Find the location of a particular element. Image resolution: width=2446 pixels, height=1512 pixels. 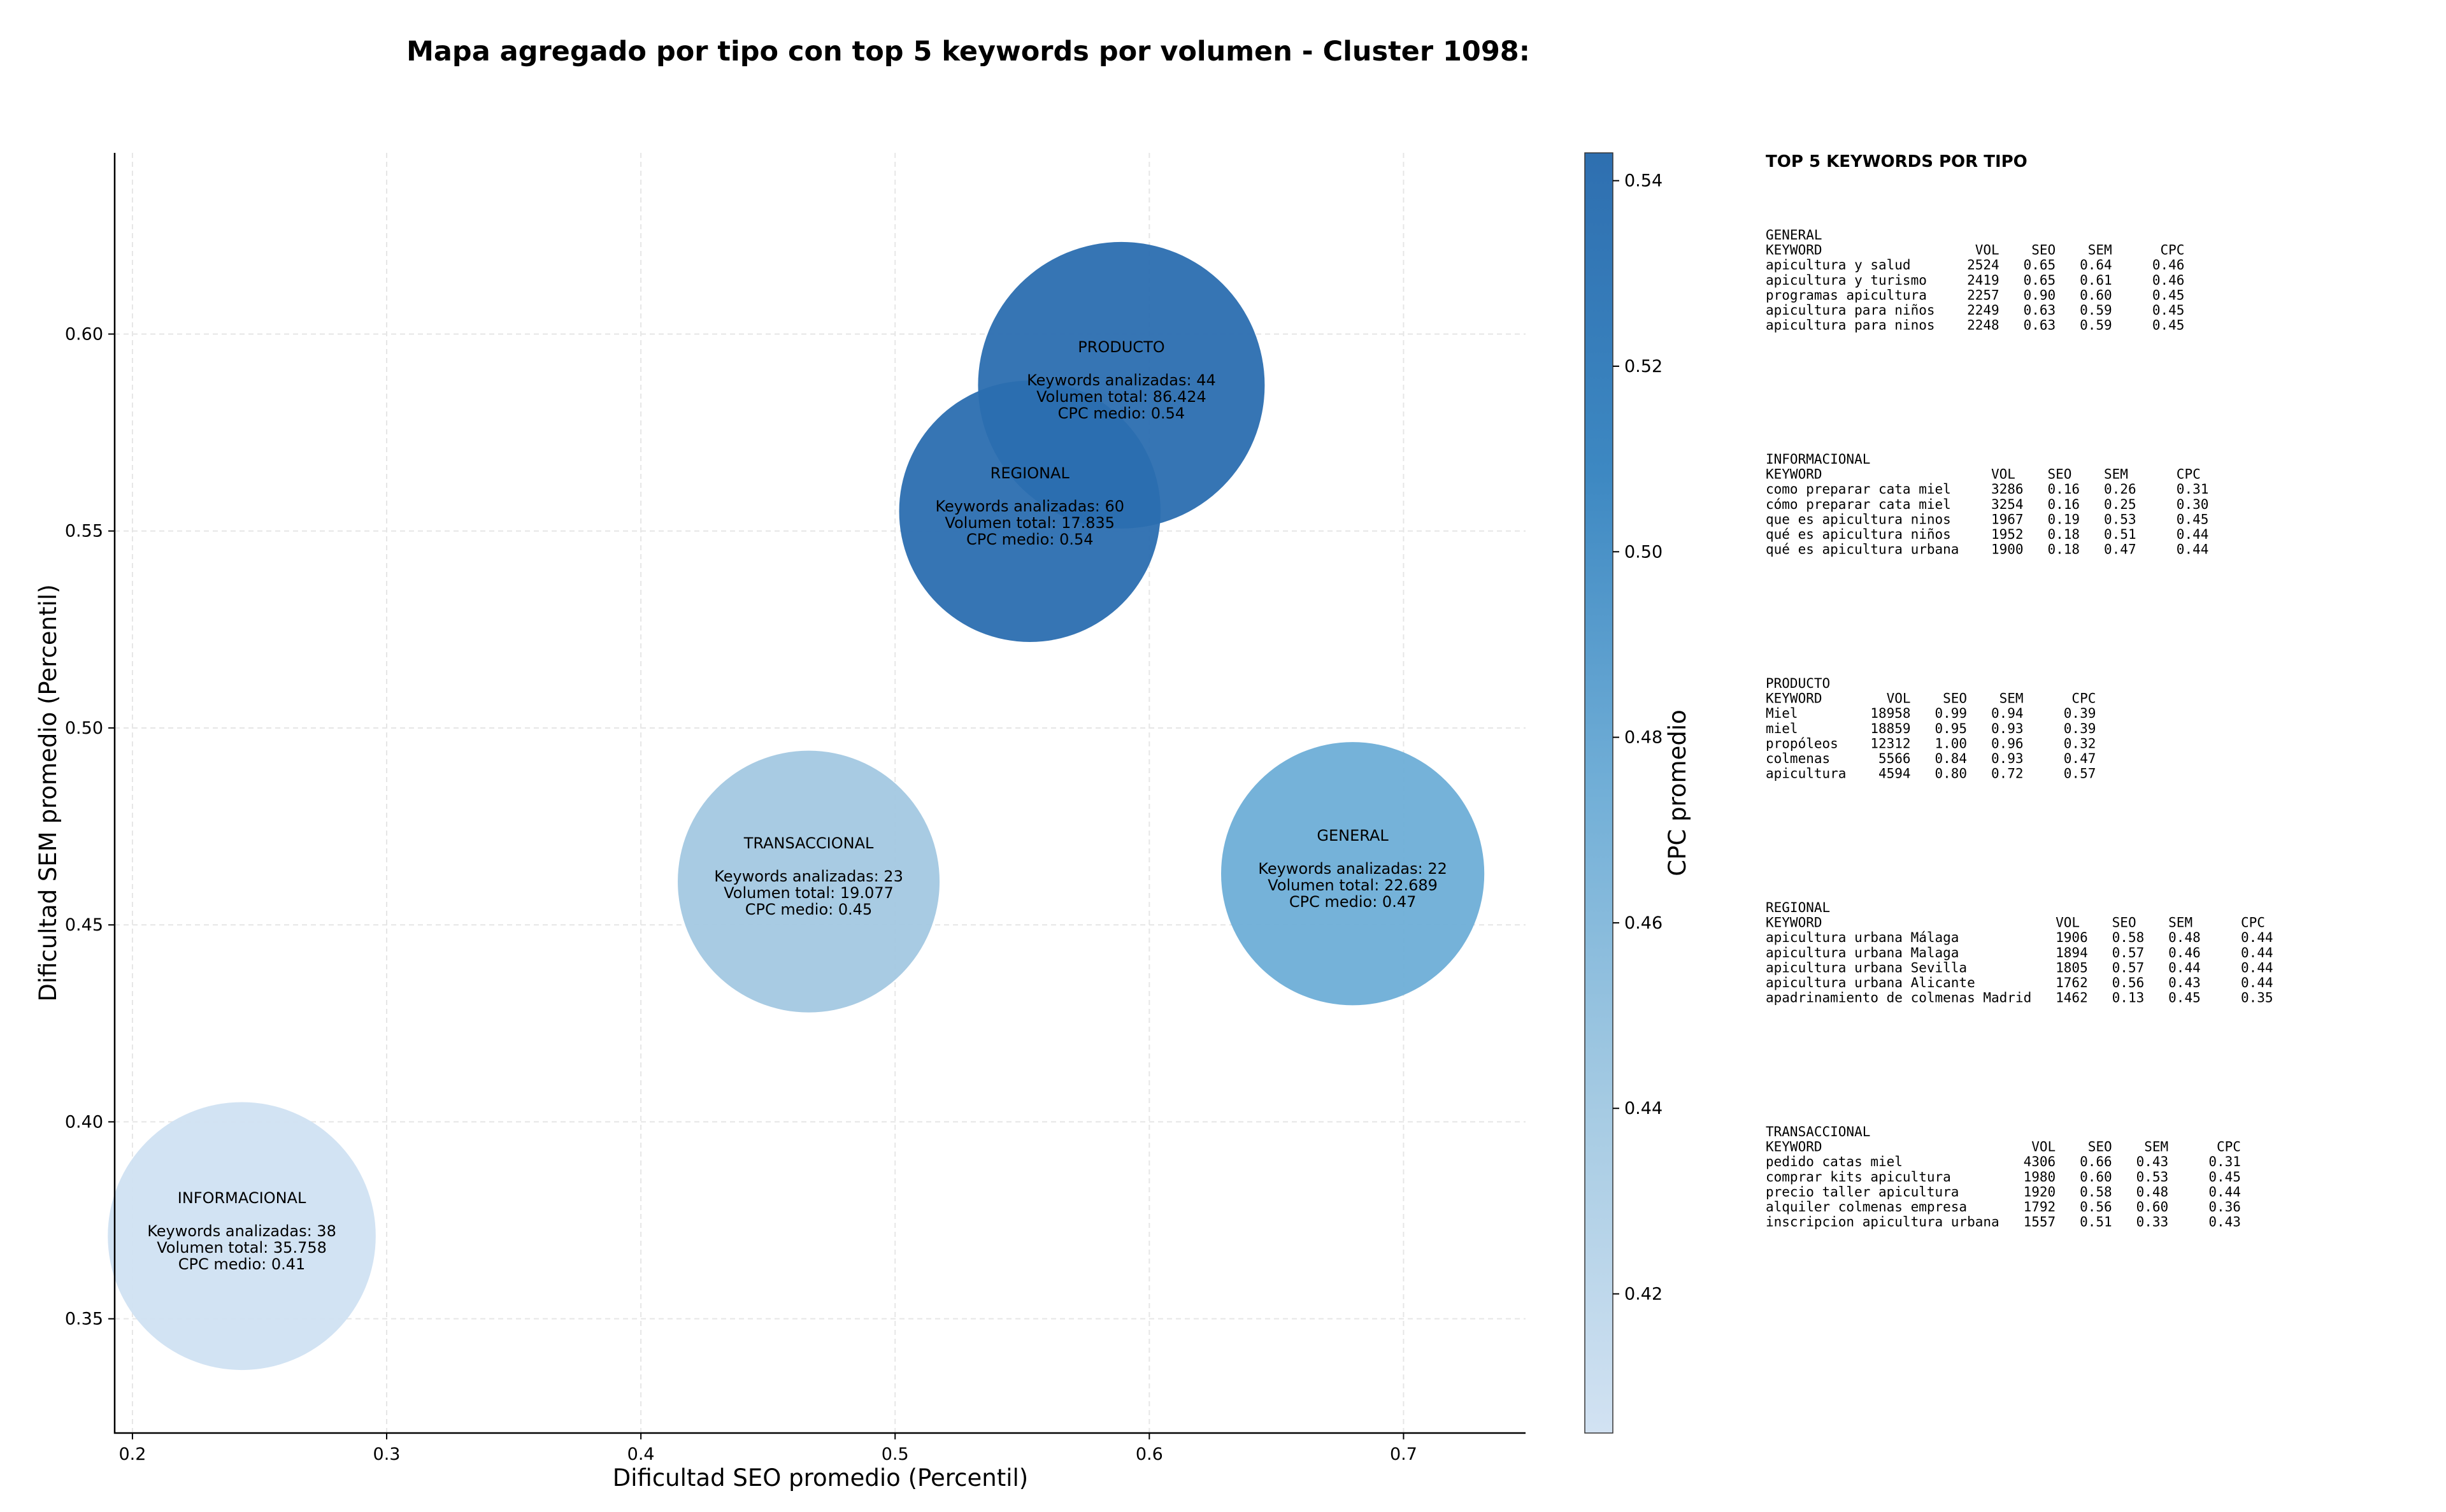

y-axis-label: Dificultad SEM promedio (Percentil) is located at coordinates (48, 792).